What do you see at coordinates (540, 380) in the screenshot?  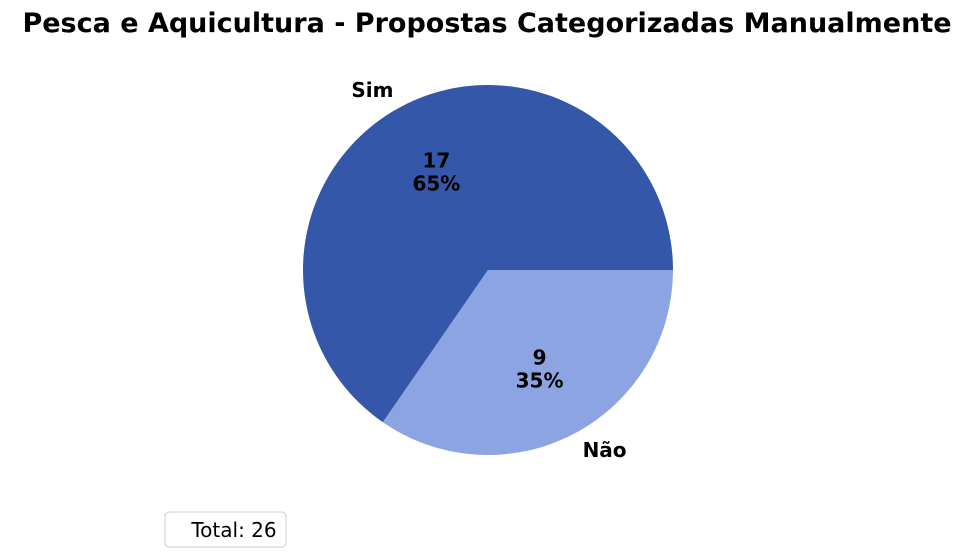 I see `slice-percent-nao: 35%` at bounding box center [540, 380].